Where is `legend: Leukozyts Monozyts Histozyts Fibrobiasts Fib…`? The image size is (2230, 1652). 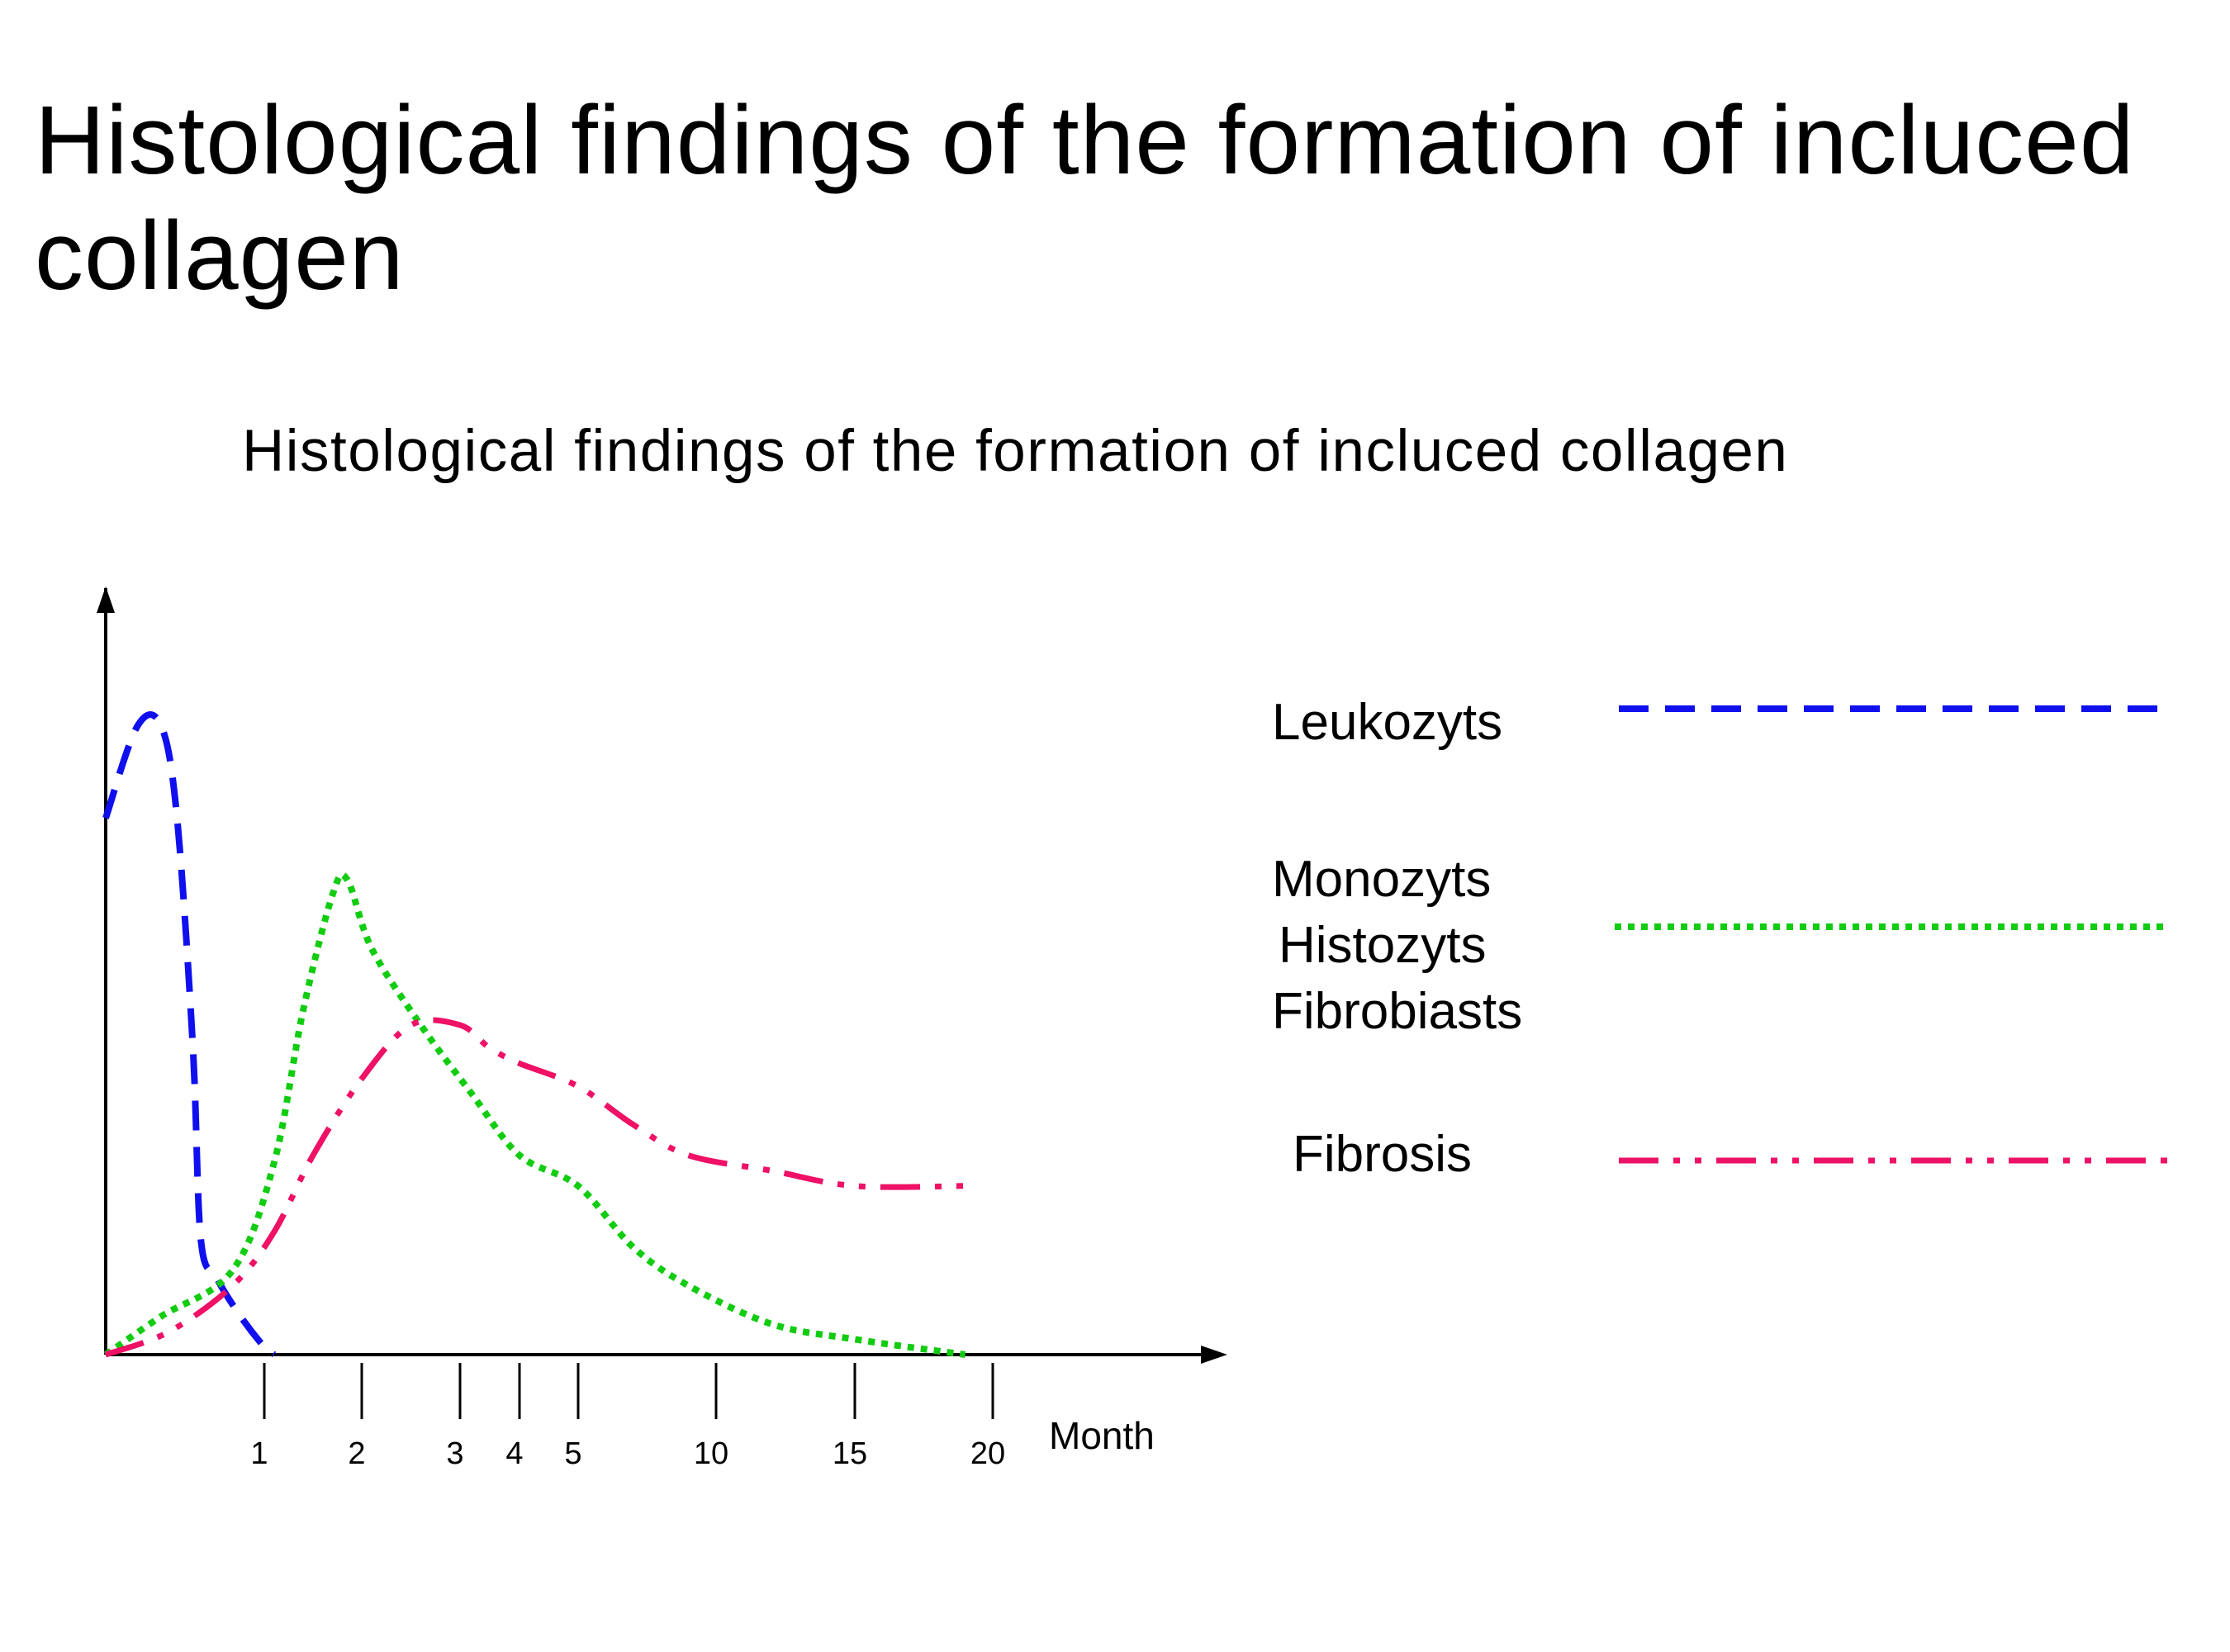
legend: Leukozyts Monozyts Histozyts Fibrobiasts Fib… is located at coordinates (1720, 938).